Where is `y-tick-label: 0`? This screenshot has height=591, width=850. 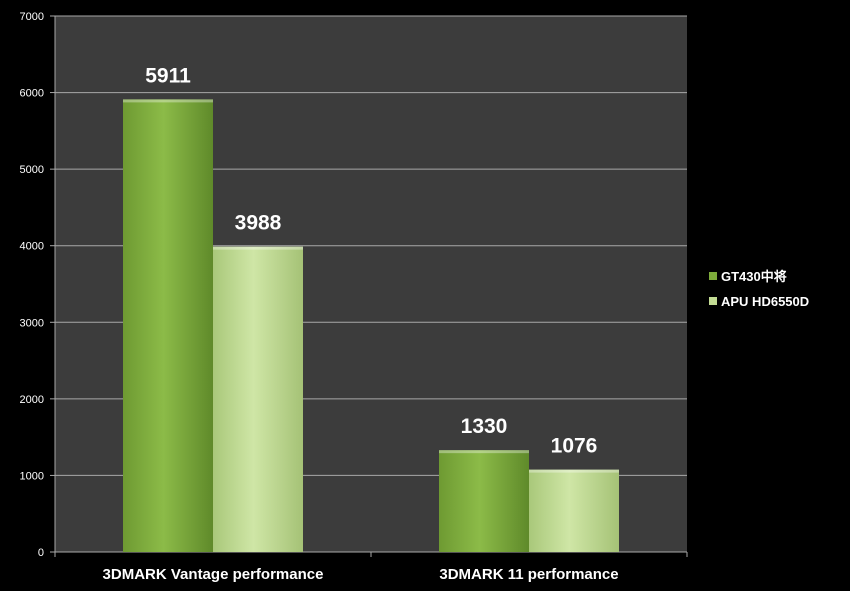 y-tick-label: 0 is located at coordinates (41, 553).